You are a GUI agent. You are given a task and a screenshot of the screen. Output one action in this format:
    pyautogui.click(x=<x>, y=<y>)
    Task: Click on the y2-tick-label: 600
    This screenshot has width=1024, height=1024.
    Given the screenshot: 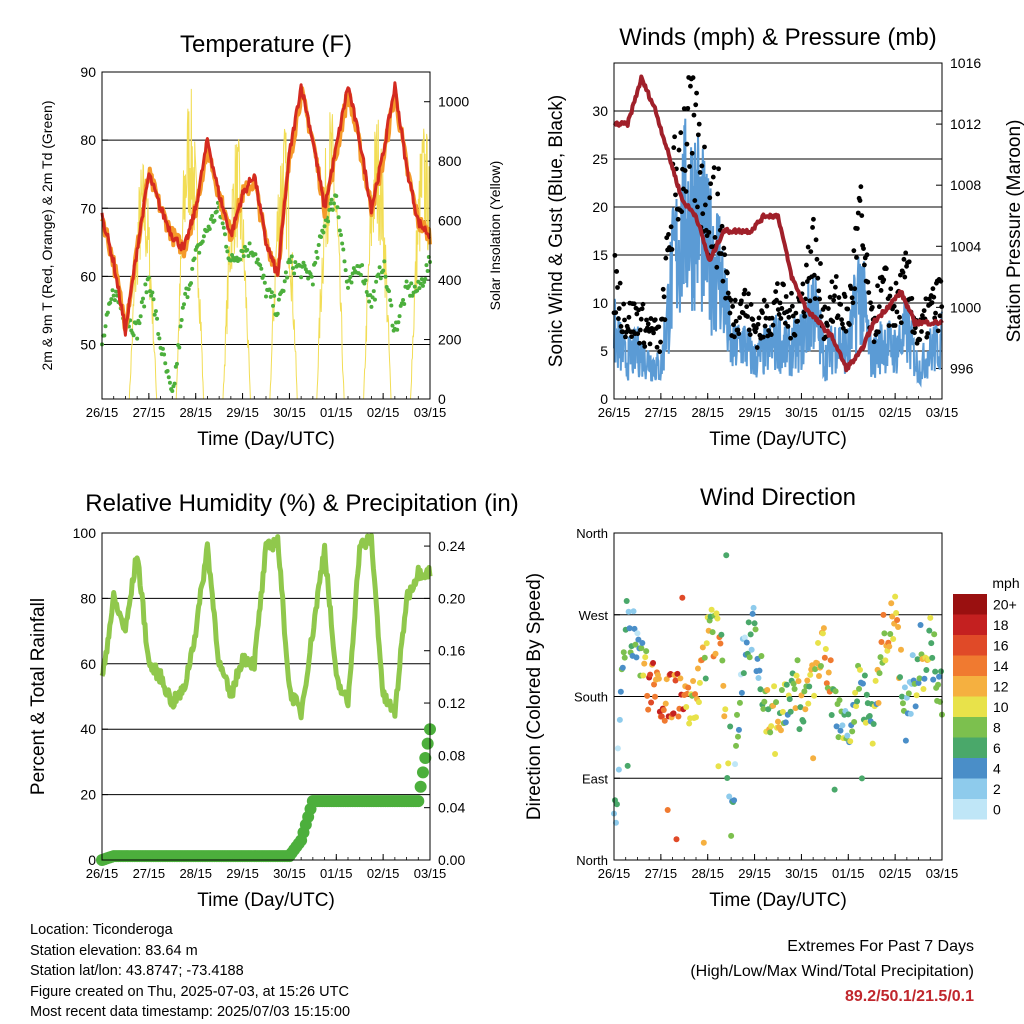 What is the action you would take?
    pyautogui.click(x=450, y=221)
    